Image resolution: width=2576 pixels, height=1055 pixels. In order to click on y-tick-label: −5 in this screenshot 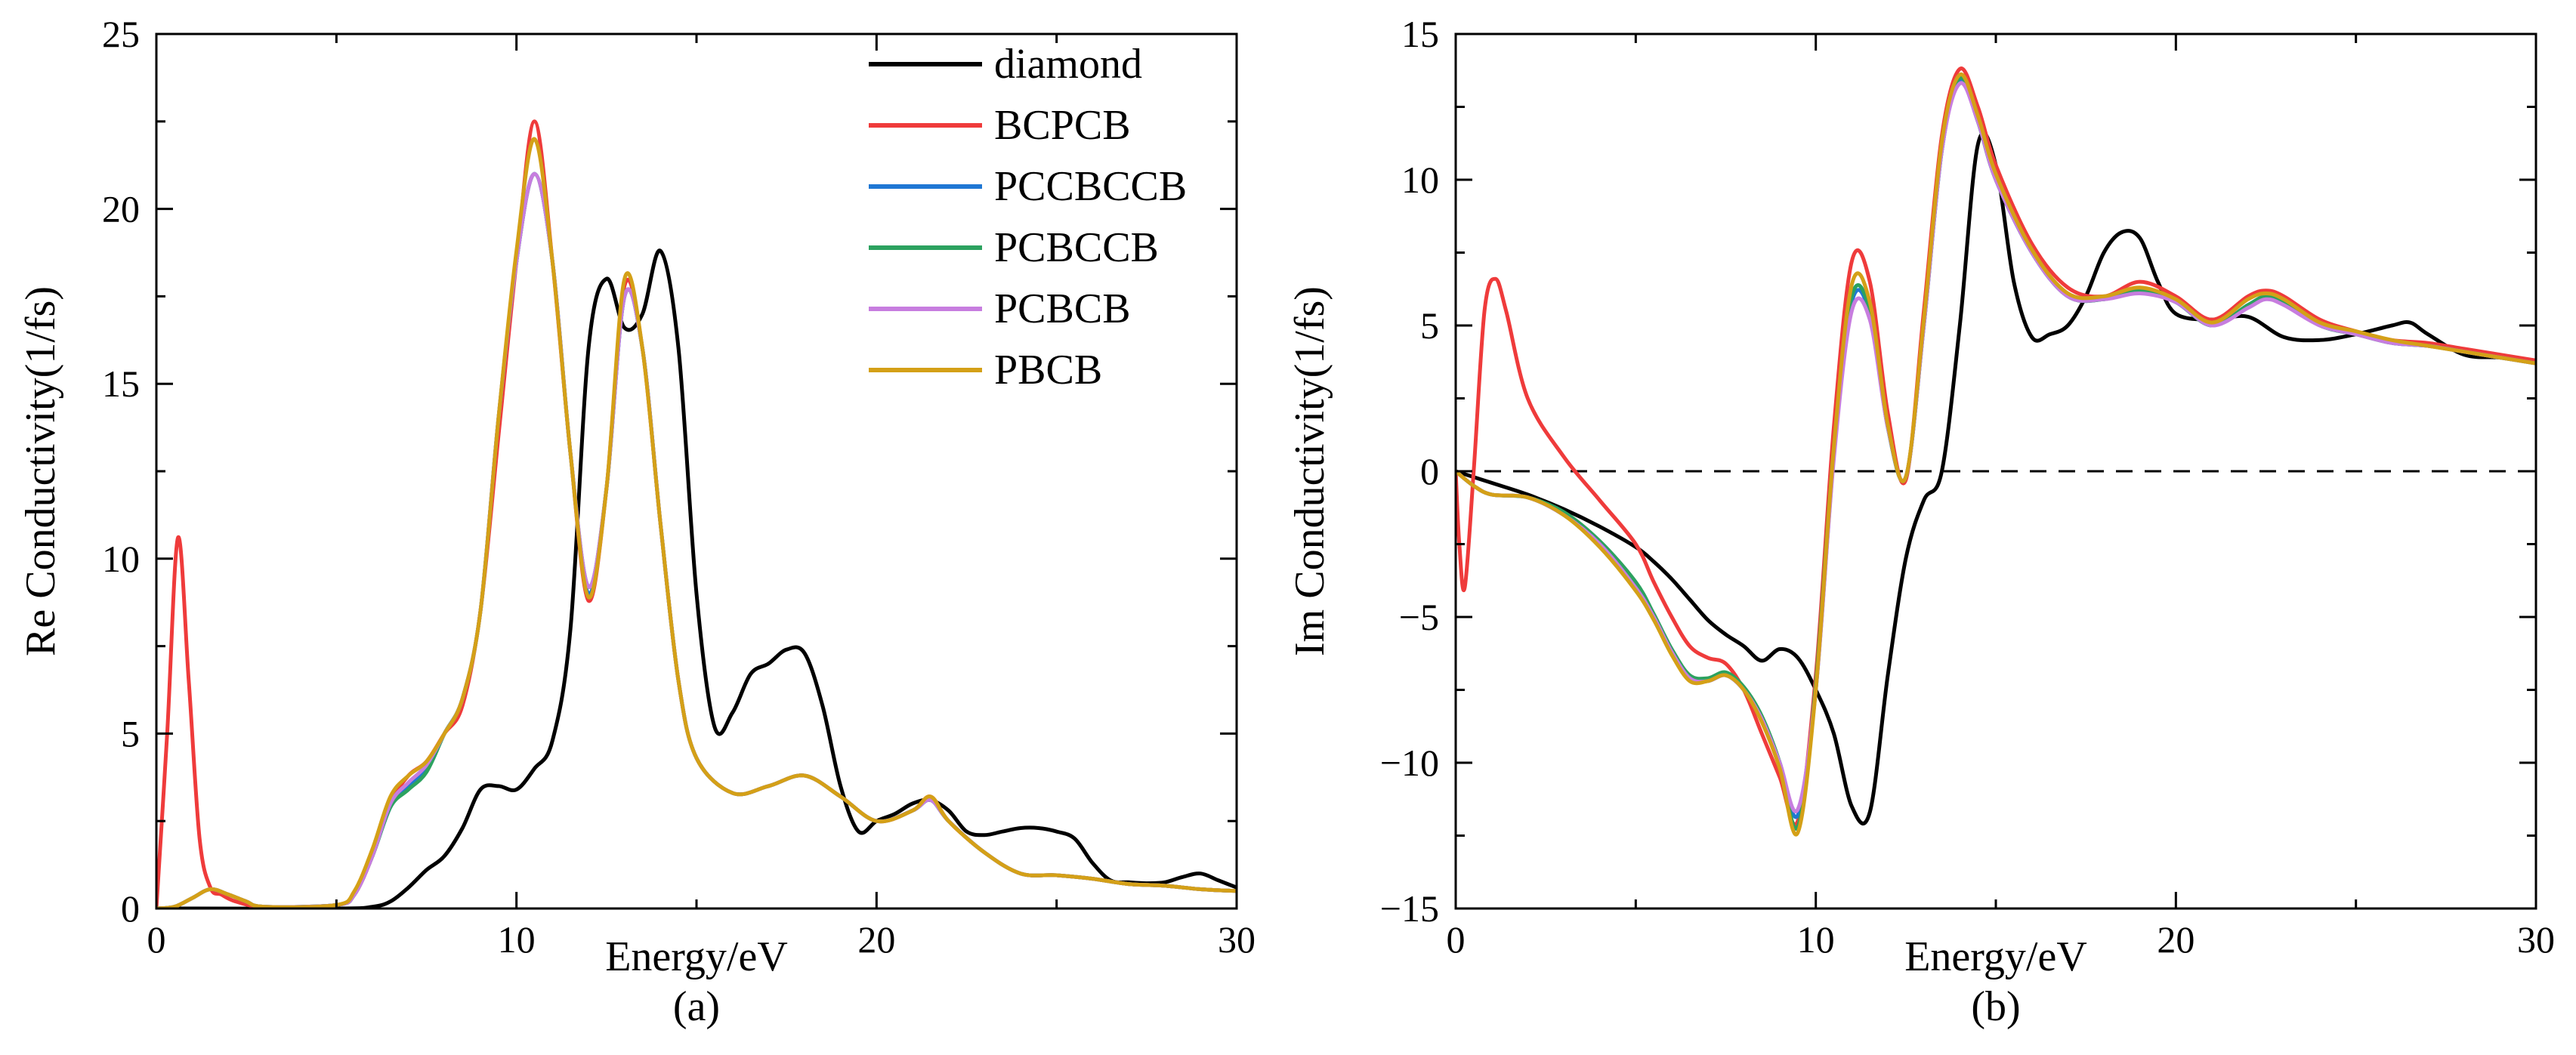, I will do `click(1419, 617)`.